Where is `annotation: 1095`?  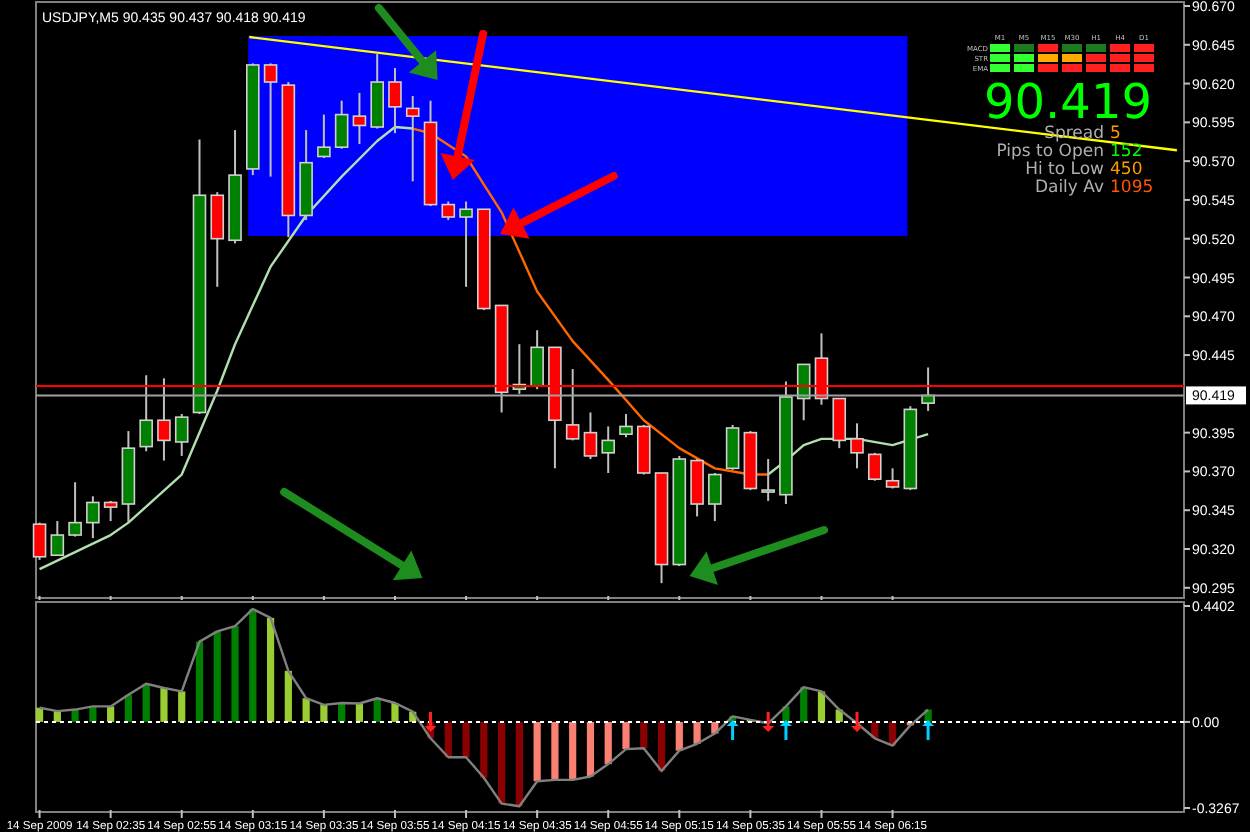
annotation: 1095 is located at coordinates (1132, 188).